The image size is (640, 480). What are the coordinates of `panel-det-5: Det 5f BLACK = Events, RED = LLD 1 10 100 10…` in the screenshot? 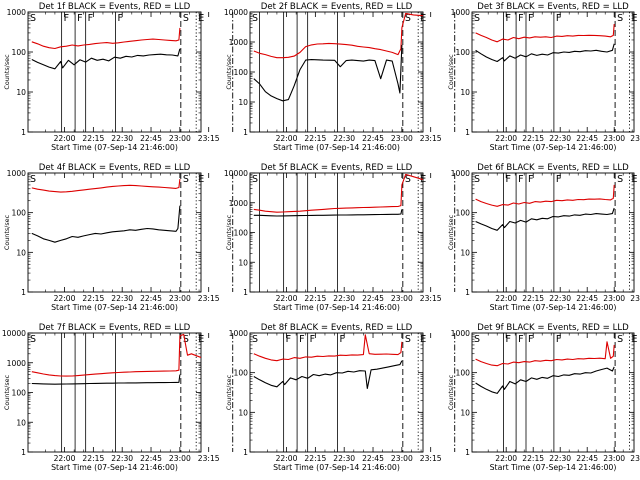 It's located at (340, 237).